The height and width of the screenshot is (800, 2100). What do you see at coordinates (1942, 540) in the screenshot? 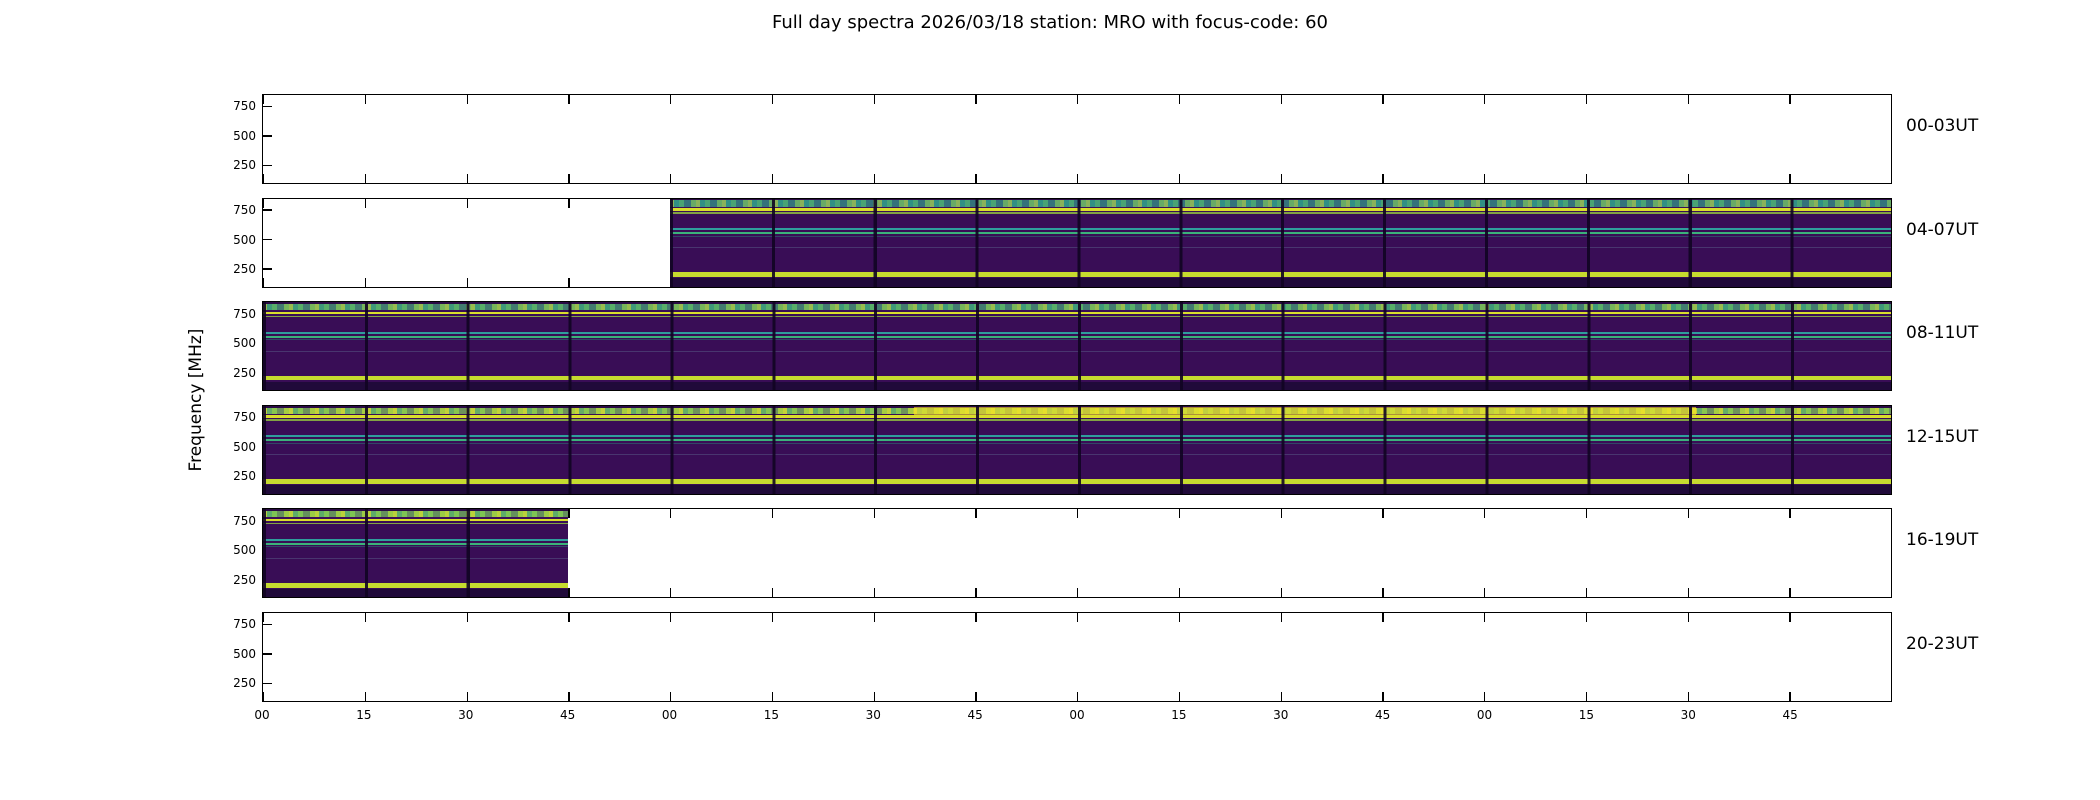
I see `row-time-label: 16-19UT` at bounding box center [1942, 540].